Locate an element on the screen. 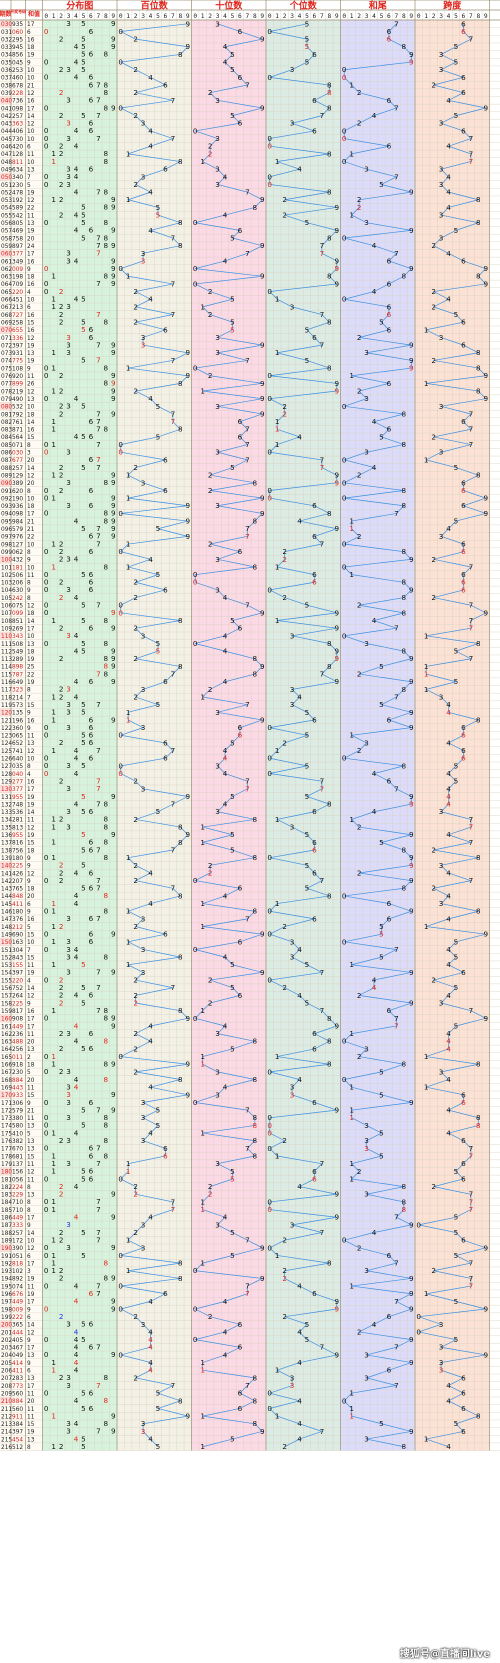 This screenshot has height=1663, width=500. issue-highlight is located at coordinates (5, 483).